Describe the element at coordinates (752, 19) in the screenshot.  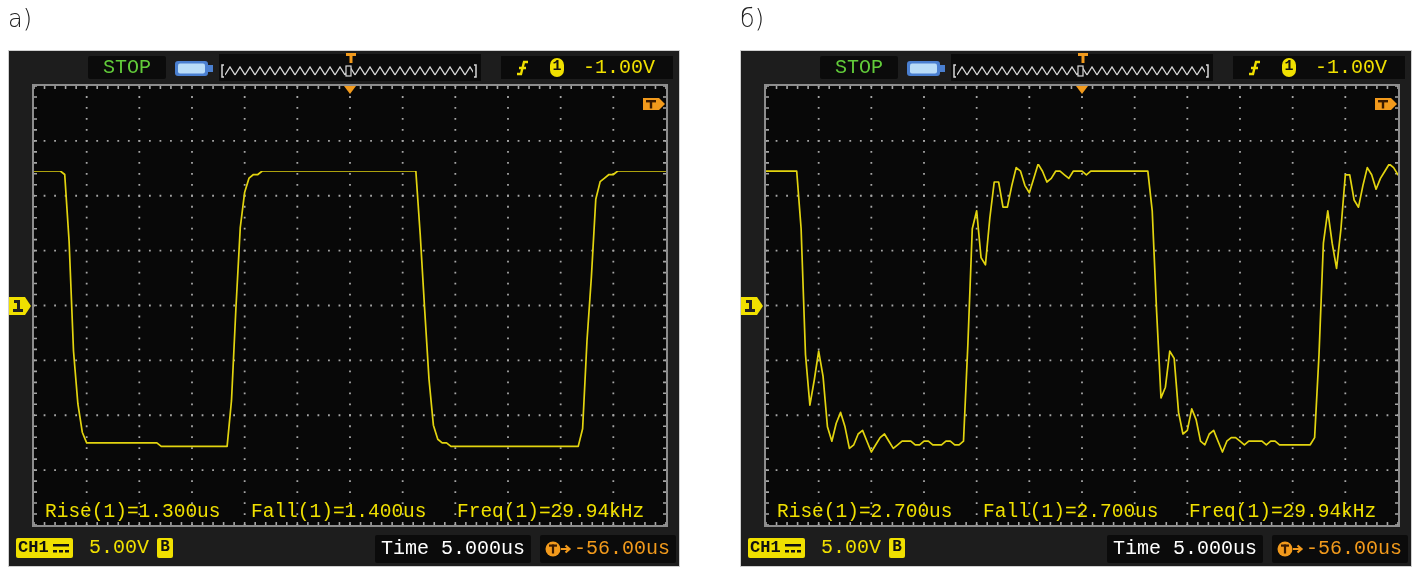
I see `chart-title: б)` at that location.